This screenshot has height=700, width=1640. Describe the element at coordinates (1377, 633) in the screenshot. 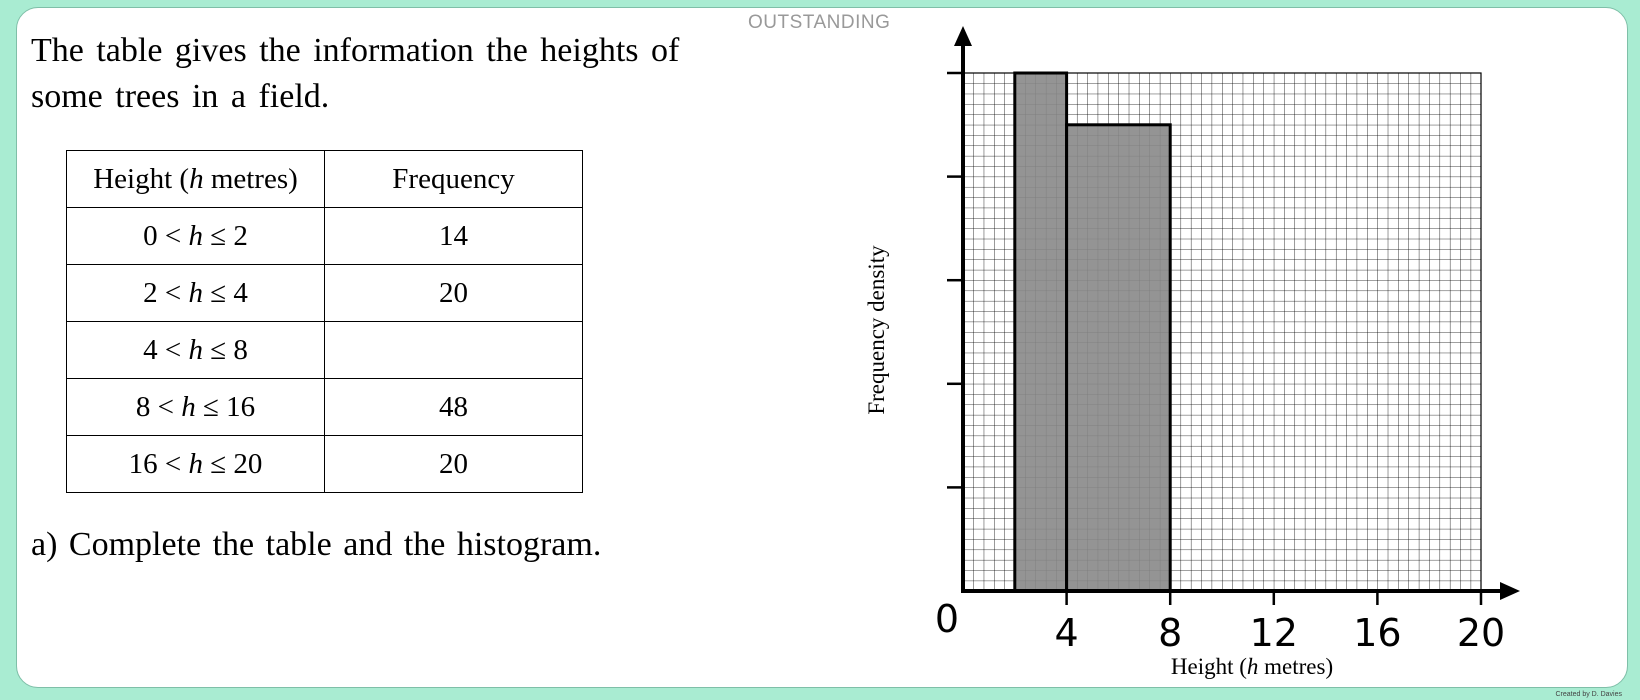

I see `x-tick-label: 16` at that location.